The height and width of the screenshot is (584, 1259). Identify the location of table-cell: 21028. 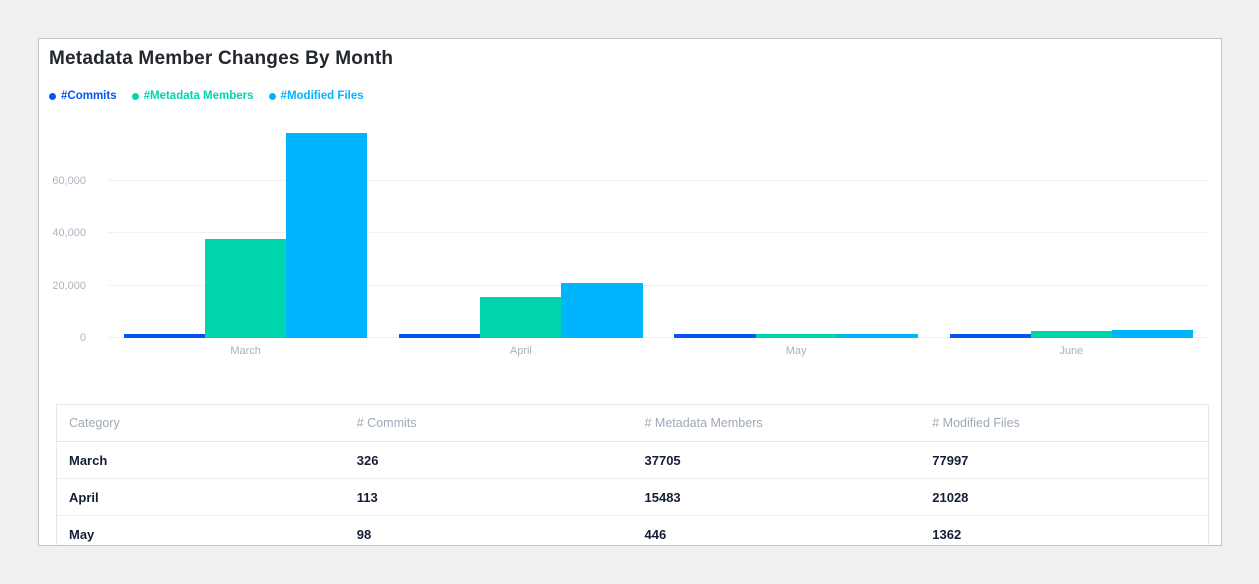
(950, 497).